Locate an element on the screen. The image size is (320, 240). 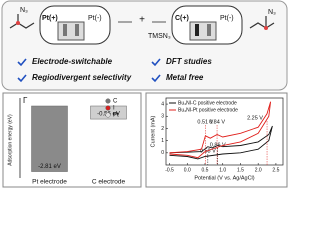
reagent: TMSN₃ is located at coordinates (159, 36).